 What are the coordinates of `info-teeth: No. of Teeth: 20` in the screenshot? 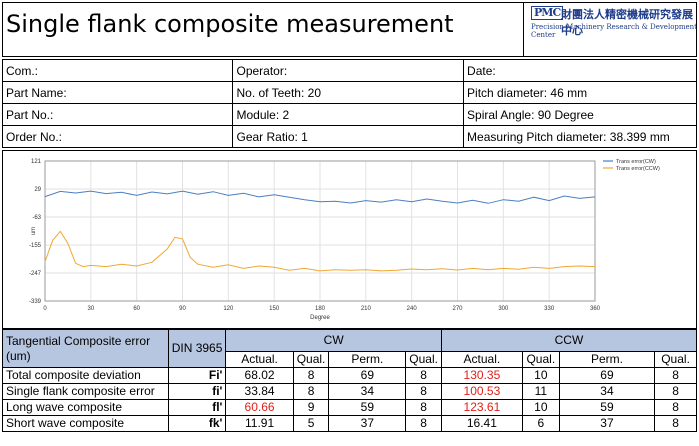 It's located at (348, 92).